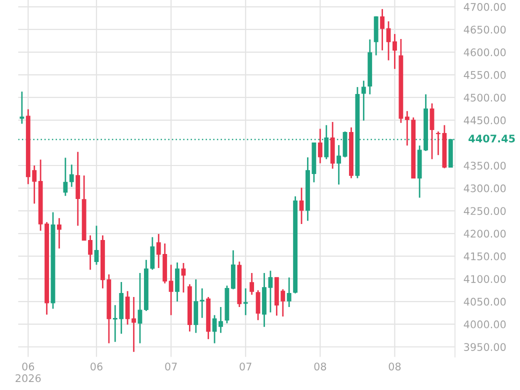  Describe the element at coordinates (485, 234) in the screenshot. I see `y-tick-label: 4200.00` at that location.